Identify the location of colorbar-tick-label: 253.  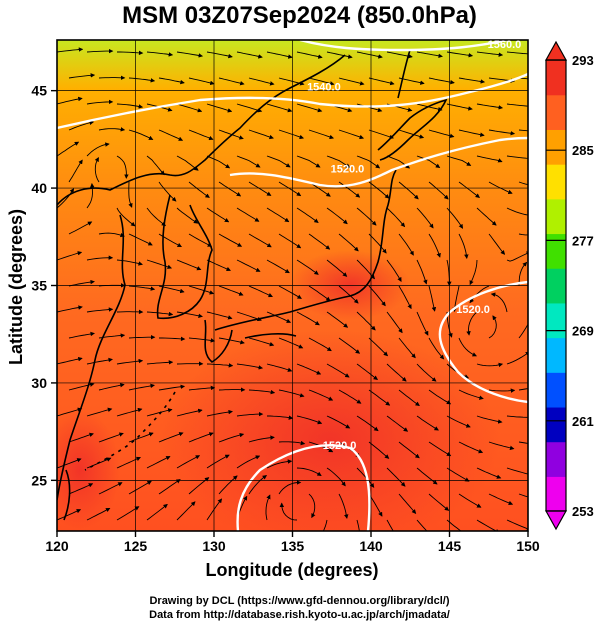
(583, 511).